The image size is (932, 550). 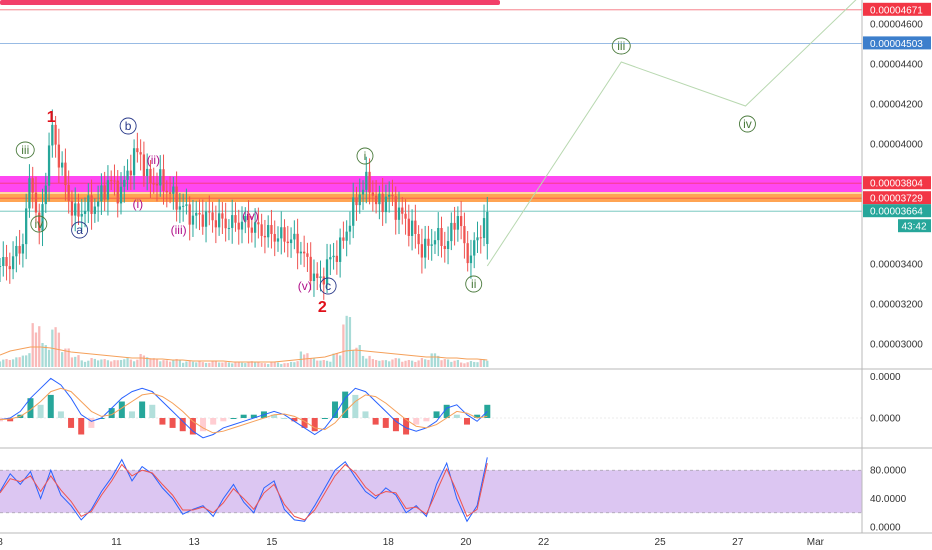 I want to click on wave-label: c, so click(x=328, y=286).